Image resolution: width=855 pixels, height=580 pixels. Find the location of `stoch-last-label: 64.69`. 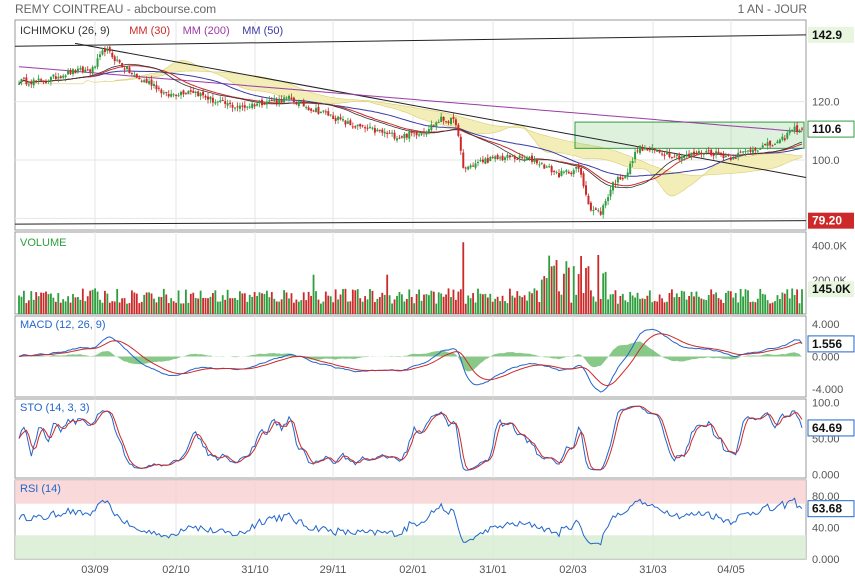

stoch-last-label: 64.69 is located at coordinates (827, 428).